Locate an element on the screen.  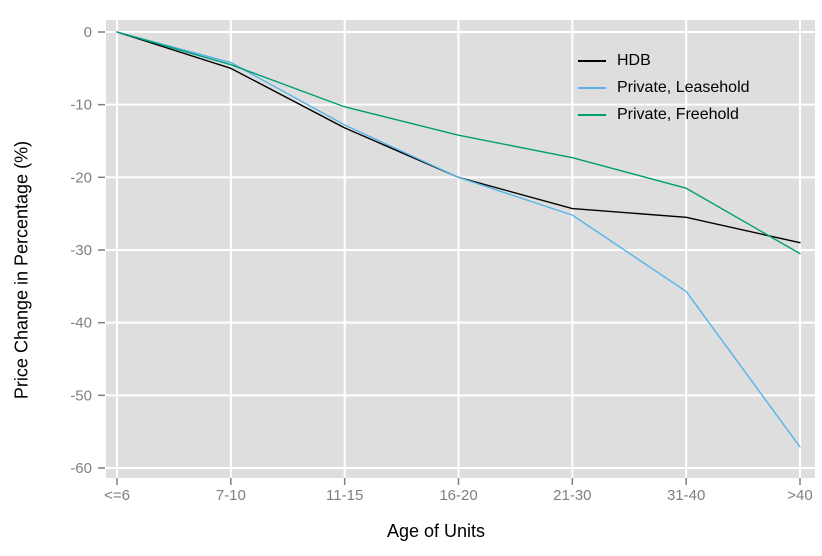
y-tick-label: -10 is located at coordinates (81, 105).